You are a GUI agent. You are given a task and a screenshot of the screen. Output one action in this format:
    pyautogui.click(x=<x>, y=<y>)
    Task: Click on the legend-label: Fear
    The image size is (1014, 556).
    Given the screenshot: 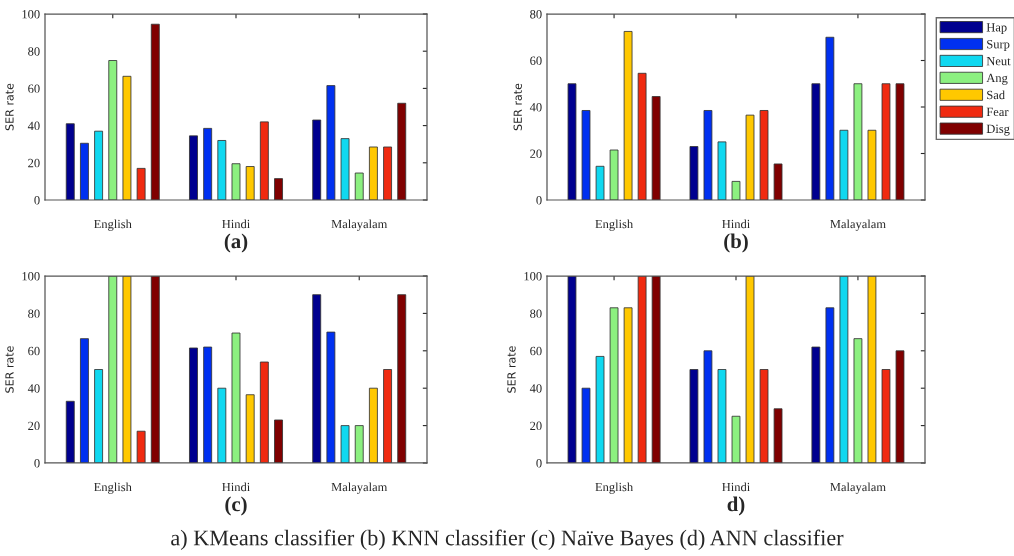 What is the action you would take?
    pyautogui.click(x=997, y=112)
    